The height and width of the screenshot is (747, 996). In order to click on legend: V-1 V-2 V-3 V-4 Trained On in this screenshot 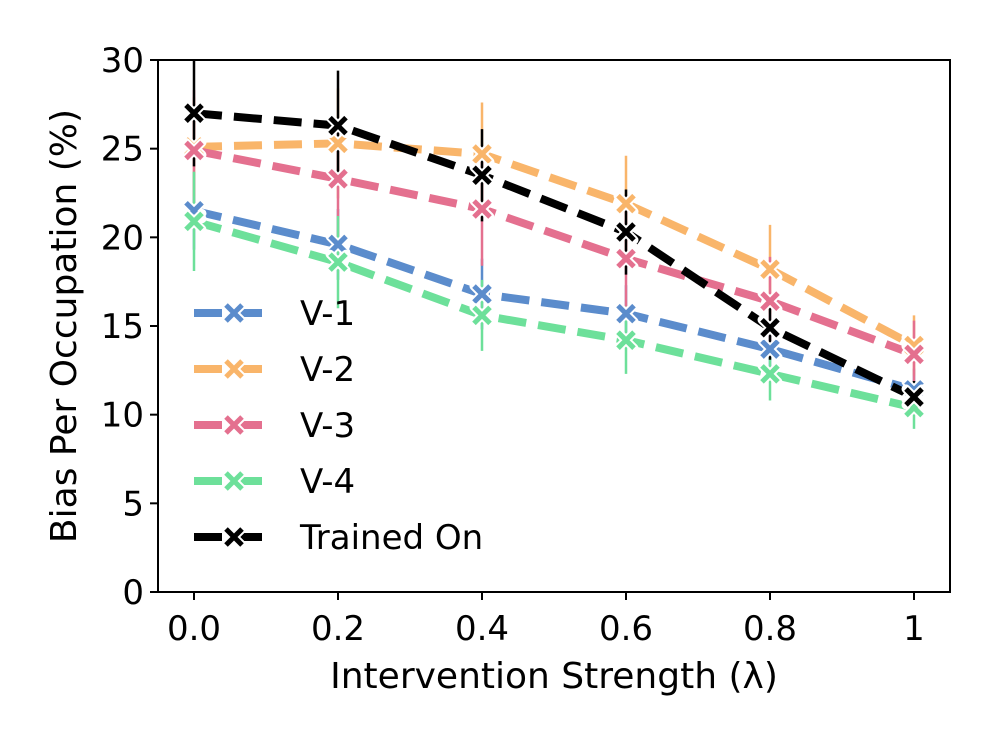, I will do `click(338, 426)`.